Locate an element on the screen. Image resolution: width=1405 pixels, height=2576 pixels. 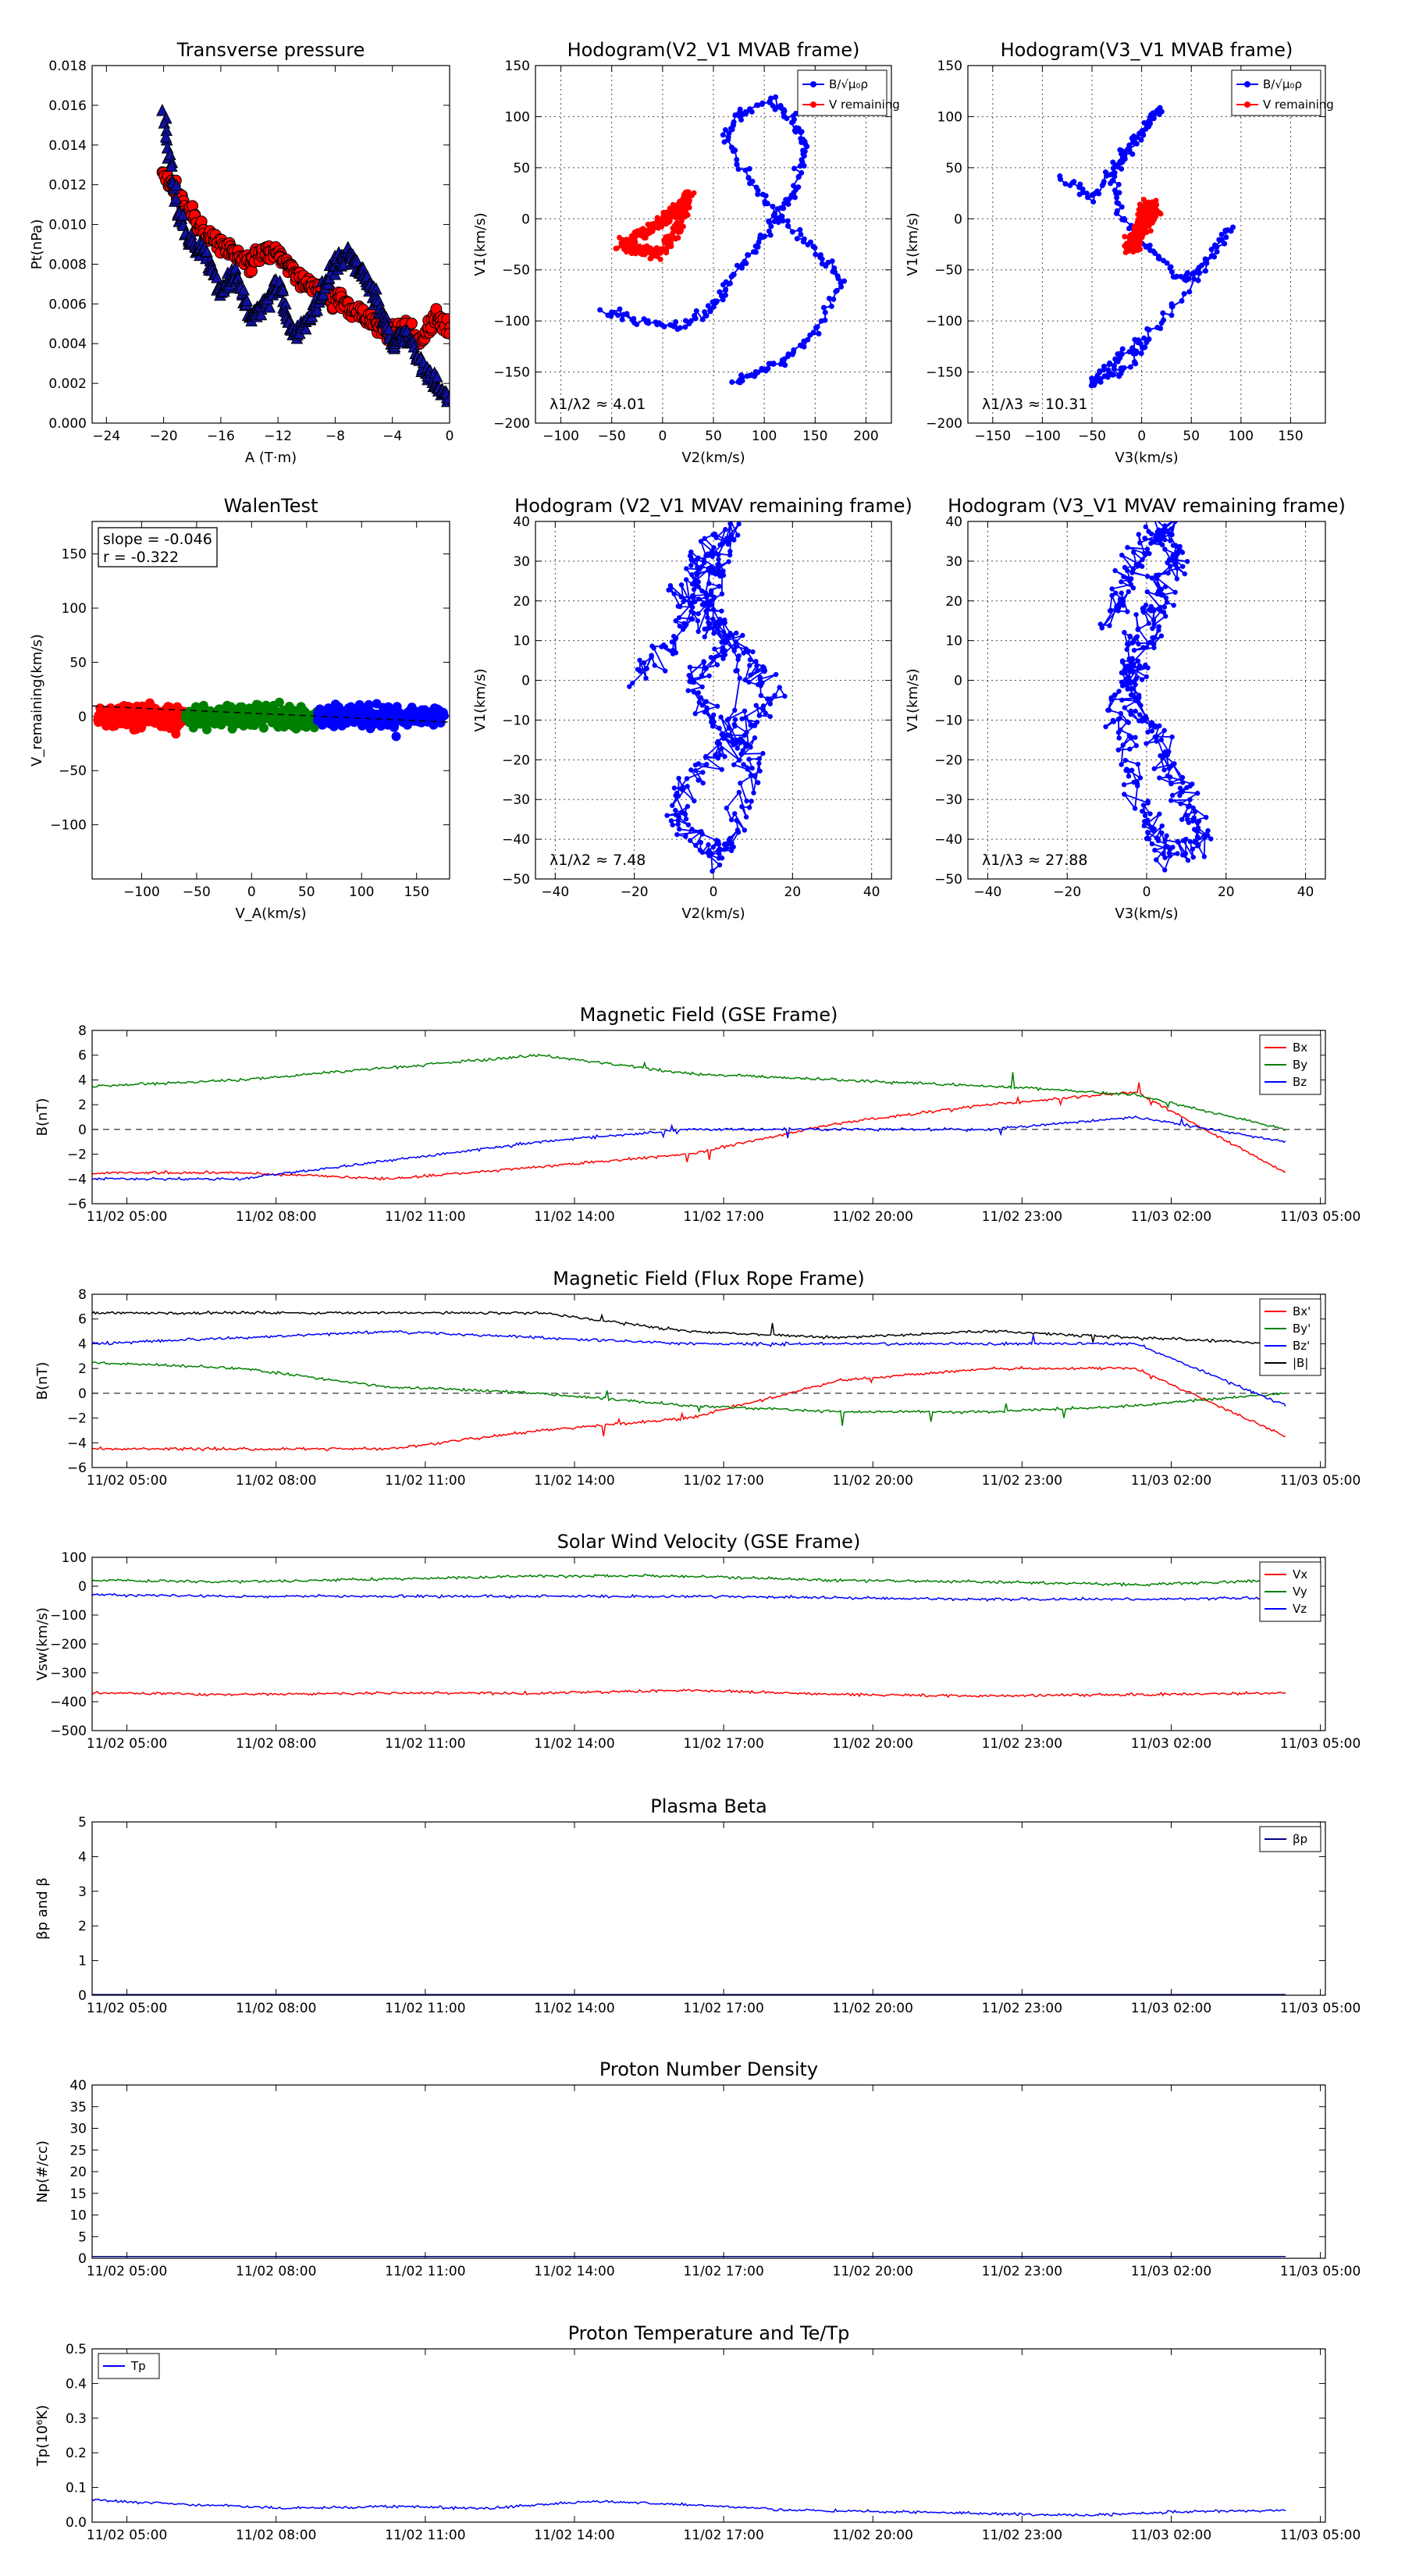
y-axis-label: Np(#/cc) is located at coordinates (43, 2171).